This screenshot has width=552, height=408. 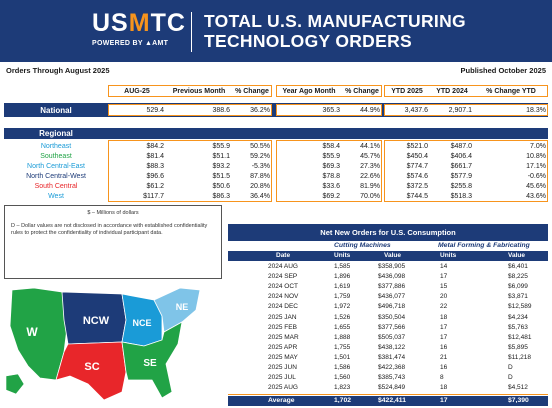 I want to click on summary-col-header-3: Year Ago Month, so click(x=309, y=91).